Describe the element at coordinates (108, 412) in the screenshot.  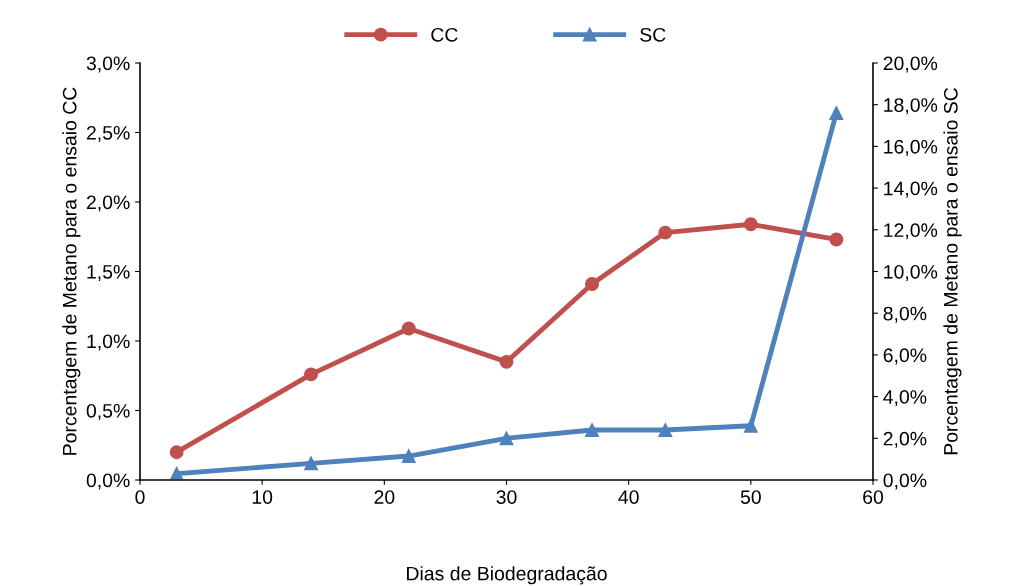
I see `y-tick-label: 0,5%` at that location.